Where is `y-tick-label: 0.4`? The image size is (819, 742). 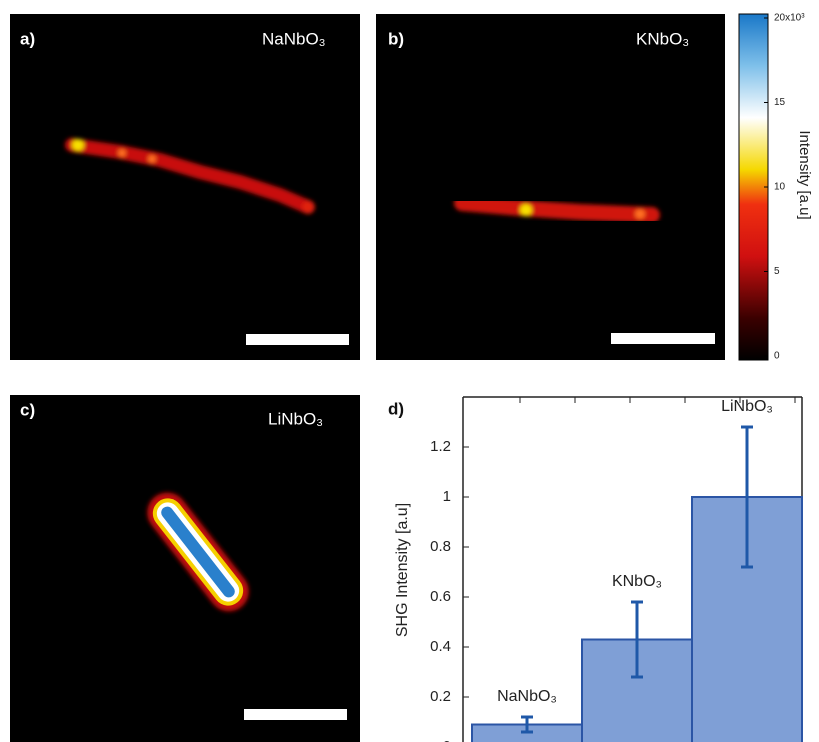 y-tick-label: 0.4 is located at coordinates (440, 646).